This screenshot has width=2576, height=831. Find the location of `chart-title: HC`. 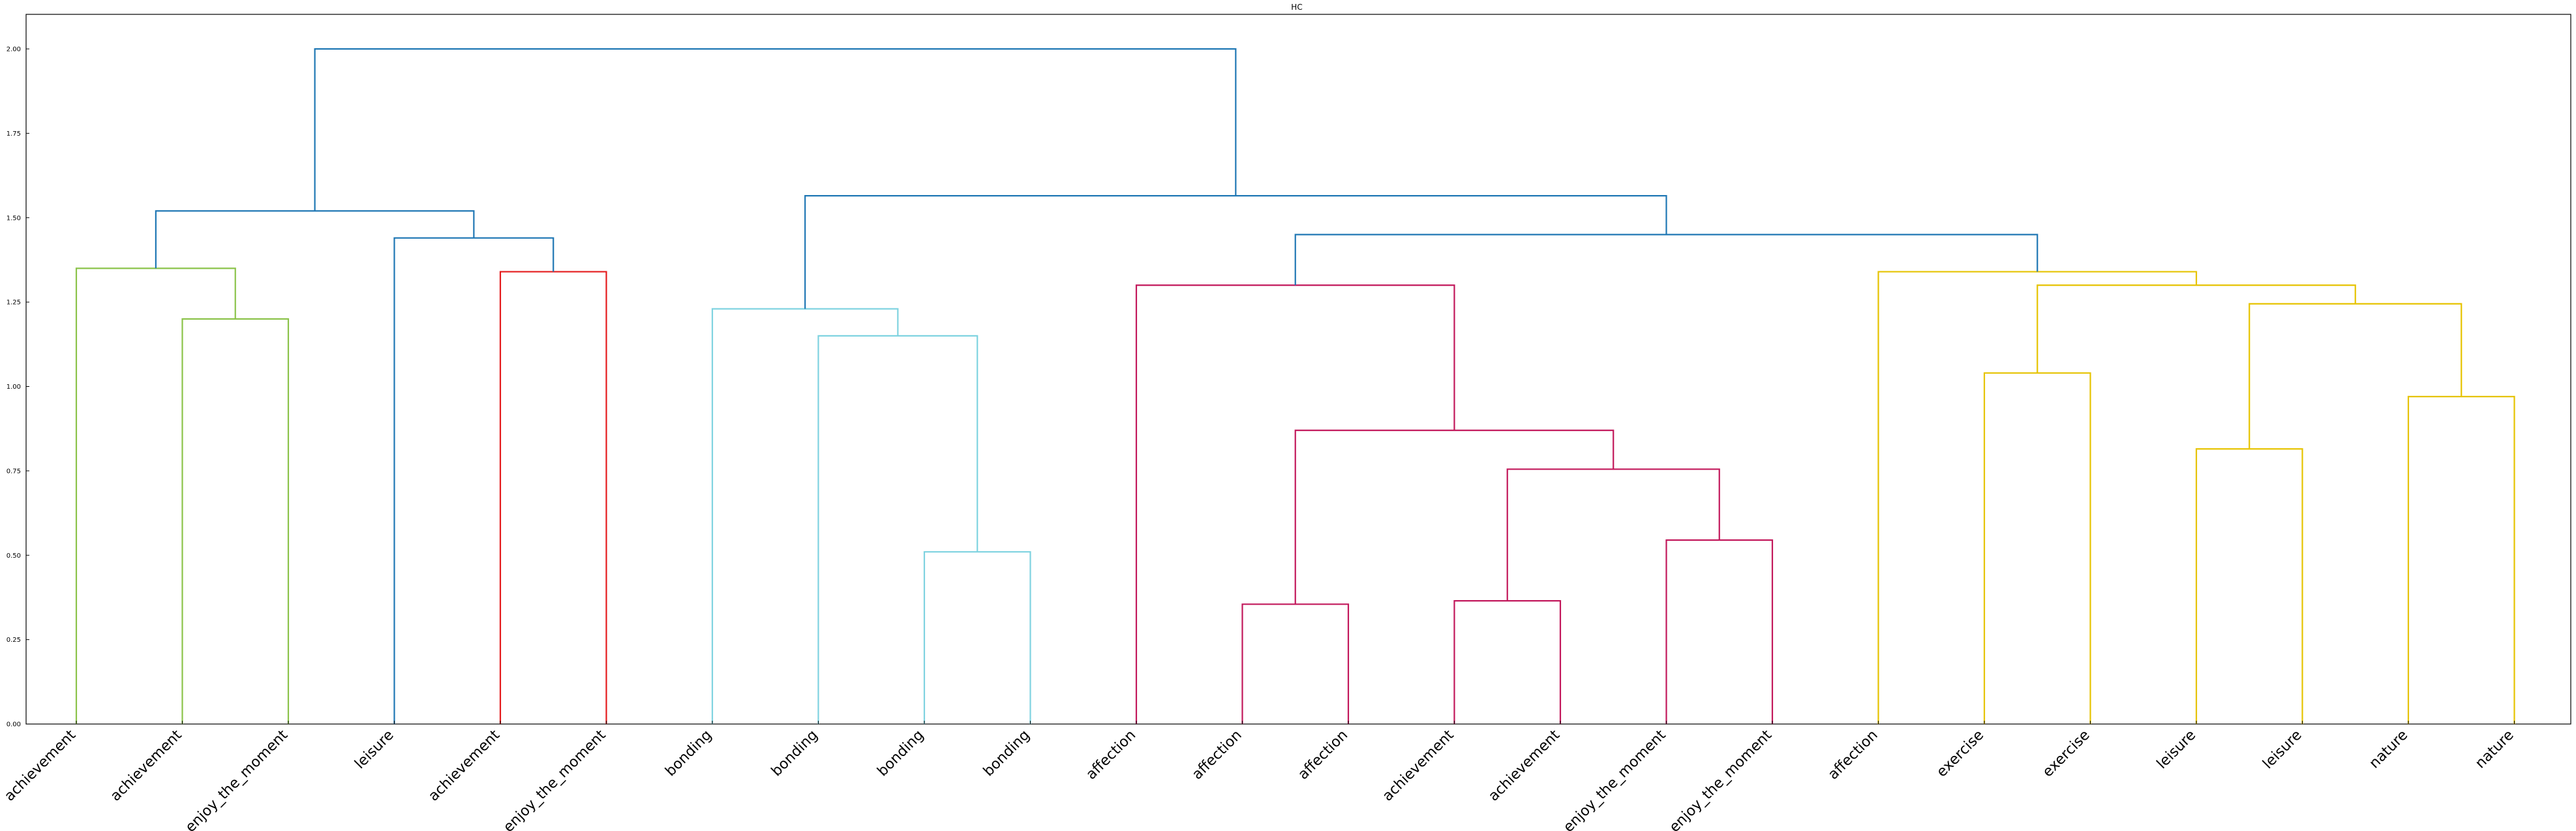

chart-title: HC is located at coordinates (1297, 7).